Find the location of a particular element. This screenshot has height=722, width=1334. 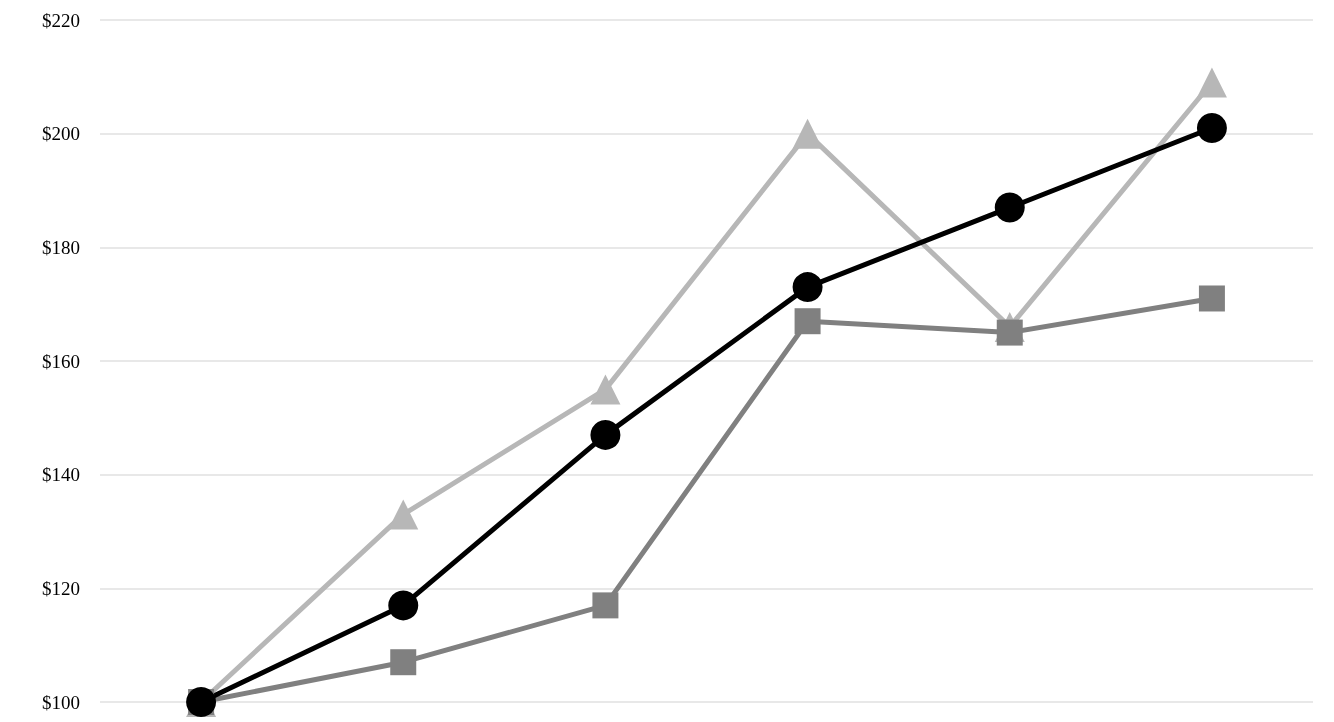

y-tick-label: $140 is located at coordinates (61, 475).